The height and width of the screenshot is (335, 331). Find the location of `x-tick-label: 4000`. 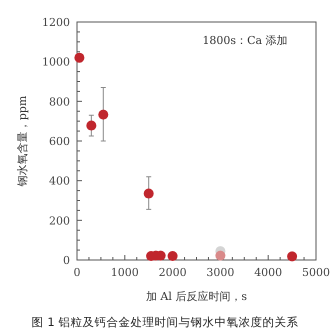

x-tick-label: 4000 is located at coordinates (268, 272).